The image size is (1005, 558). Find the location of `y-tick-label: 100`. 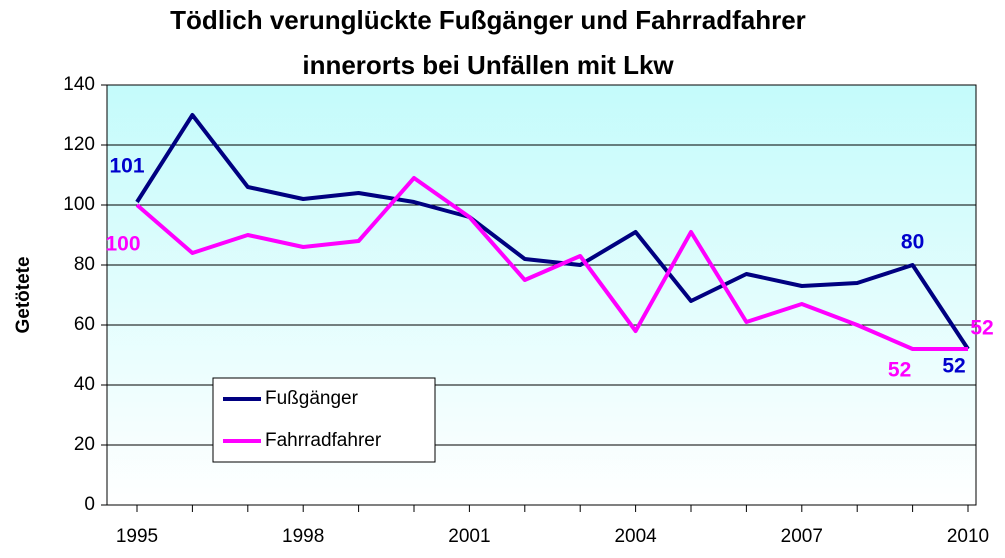

y-tick-label: 100 is located at coordinates (79, 204).